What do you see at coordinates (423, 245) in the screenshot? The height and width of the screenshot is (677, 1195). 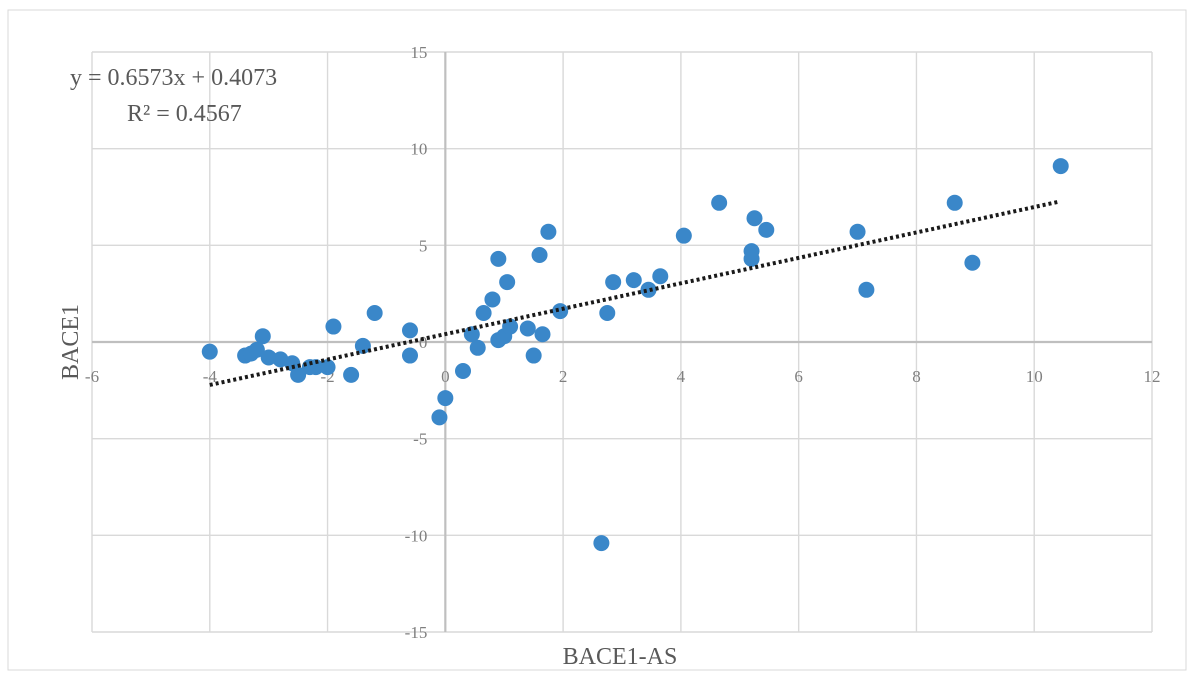 I see `y-tick-label: 5` at bounding box center [423, 245].